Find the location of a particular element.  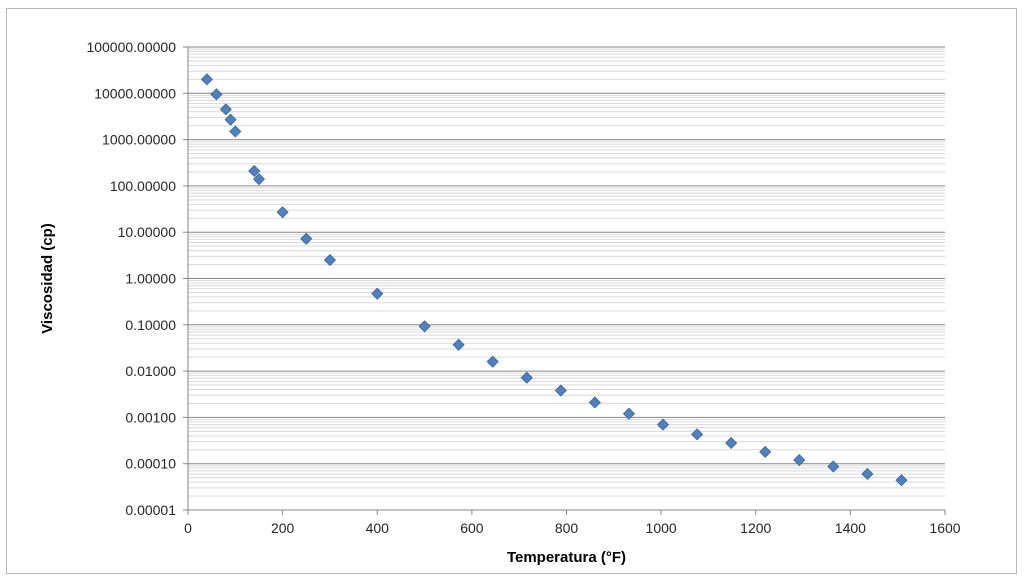

y-tick-label: 10.00000 is located at coordinates (147, 232).